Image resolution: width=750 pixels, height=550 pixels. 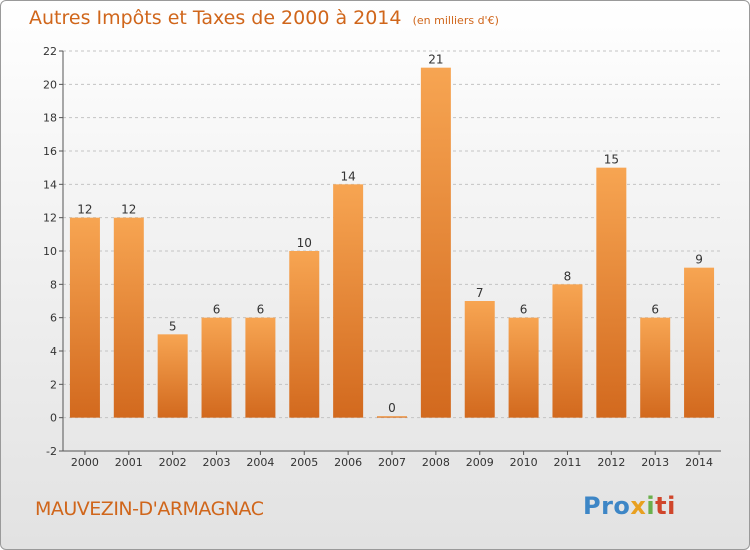 What do you see at coordinates (655, 367) in the screenshot?
I see `bar-2013` at bounding box center [655, 367].